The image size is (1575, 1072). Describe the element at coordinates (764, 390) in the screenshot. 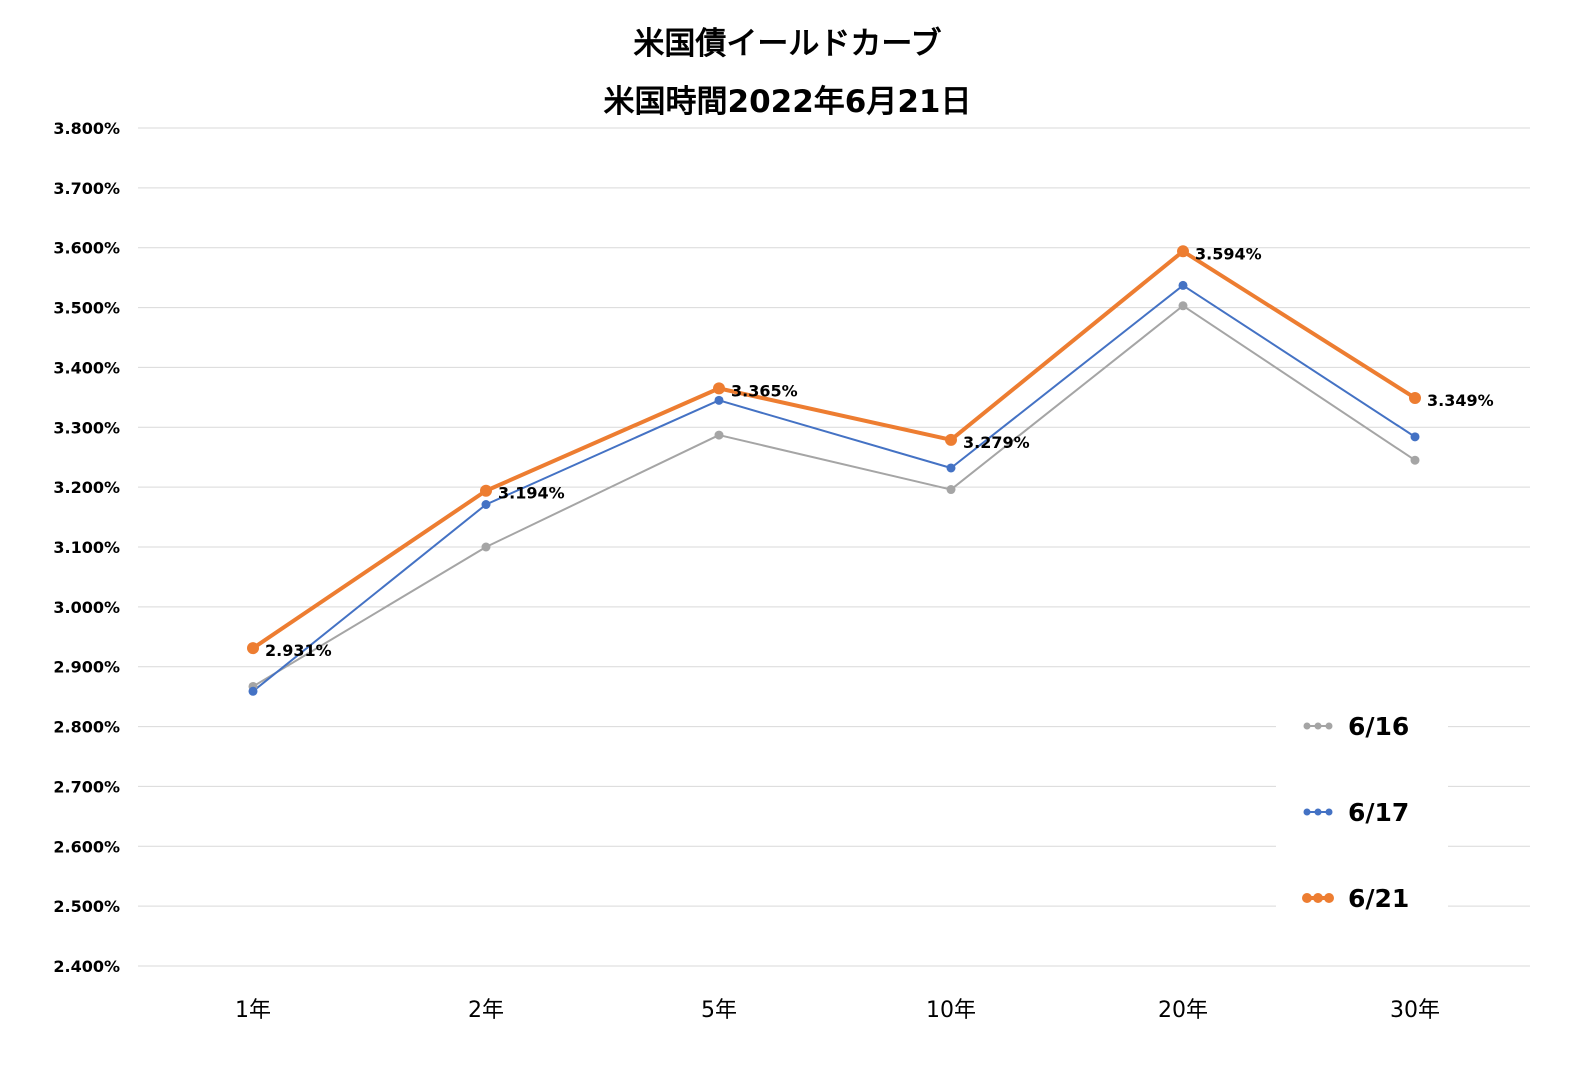

I see `data-label: 3.365%` at that location.